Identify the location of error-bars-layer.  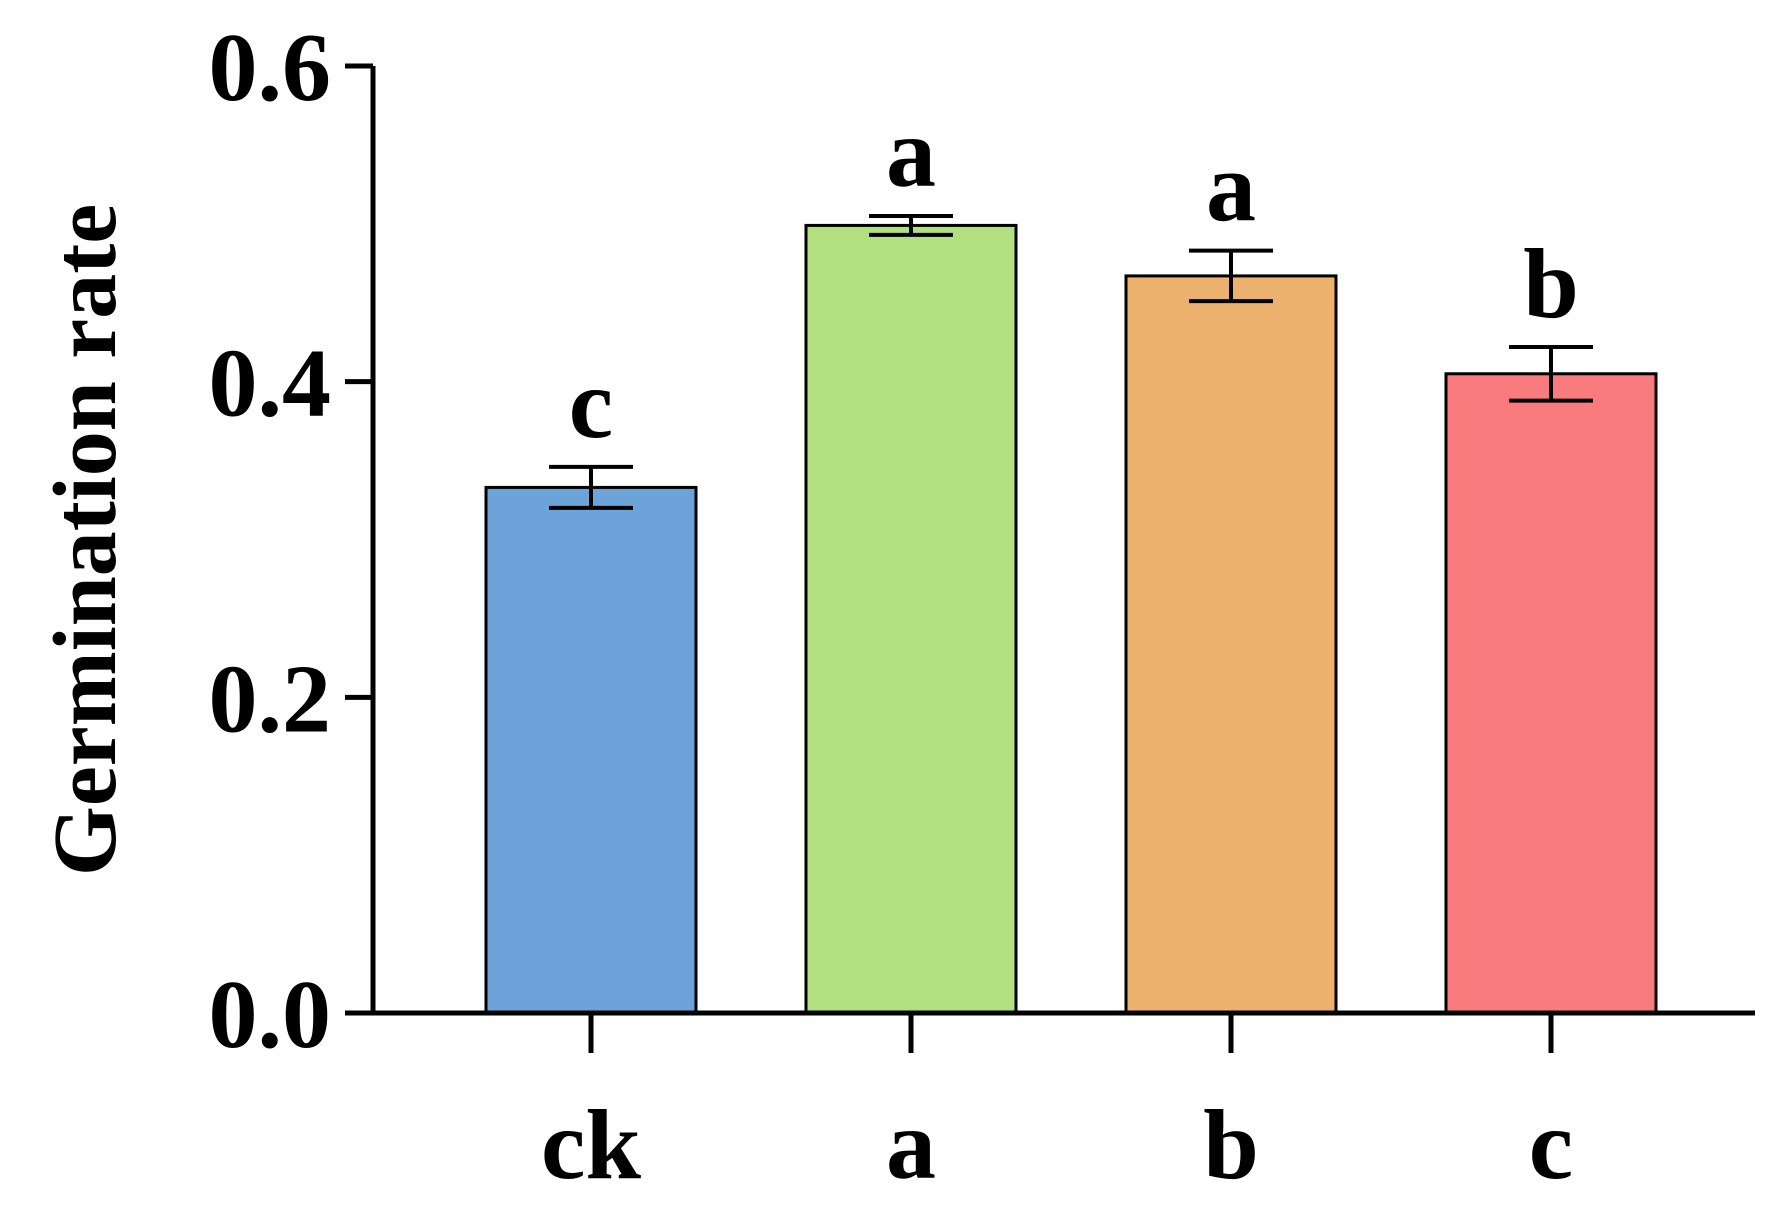
(1071, 361).